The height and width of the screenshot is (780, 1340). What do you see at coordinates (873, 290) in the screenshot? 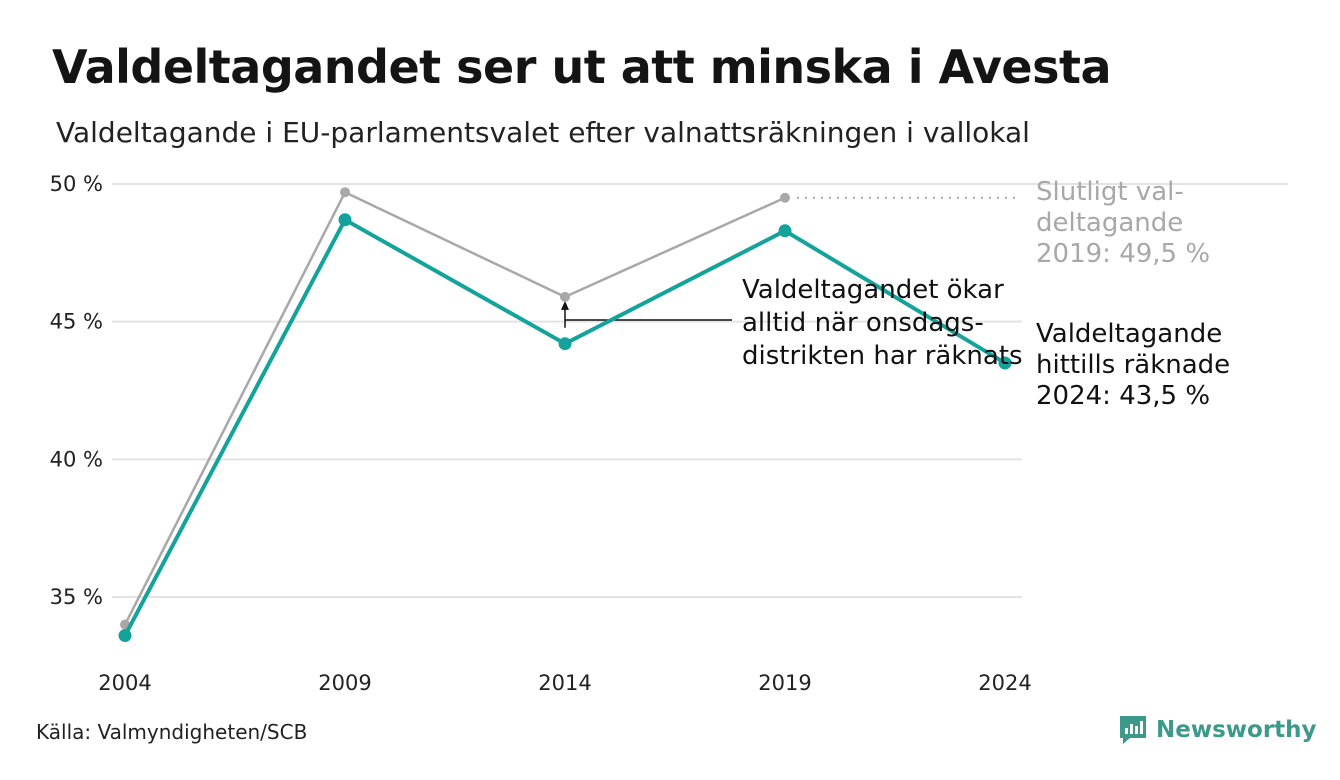
I see `annotation-wednesday-line-1: Valdeltagandet ökar` at bounding box center [873, 290].